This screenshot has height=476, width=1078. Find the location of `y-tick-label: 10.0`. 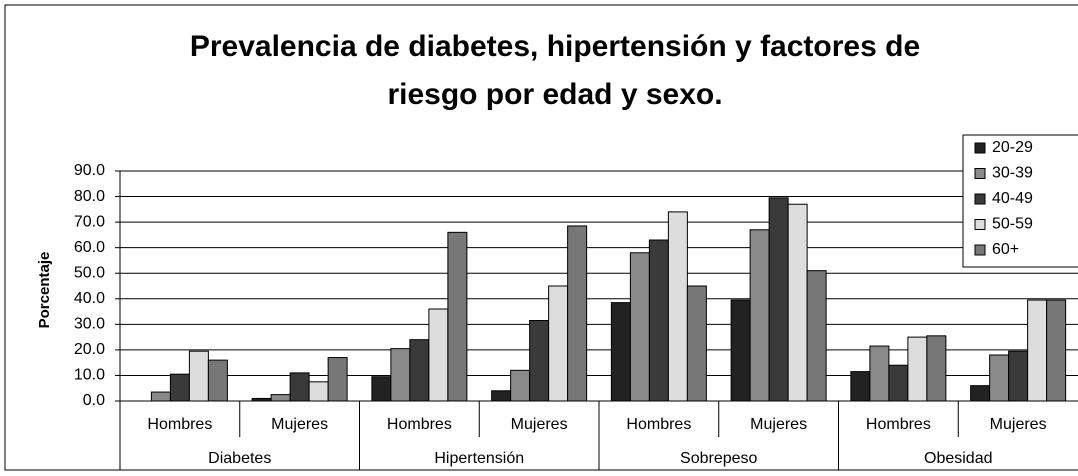

y-tick-label: 10.0 is located at coordinates (89, 375).